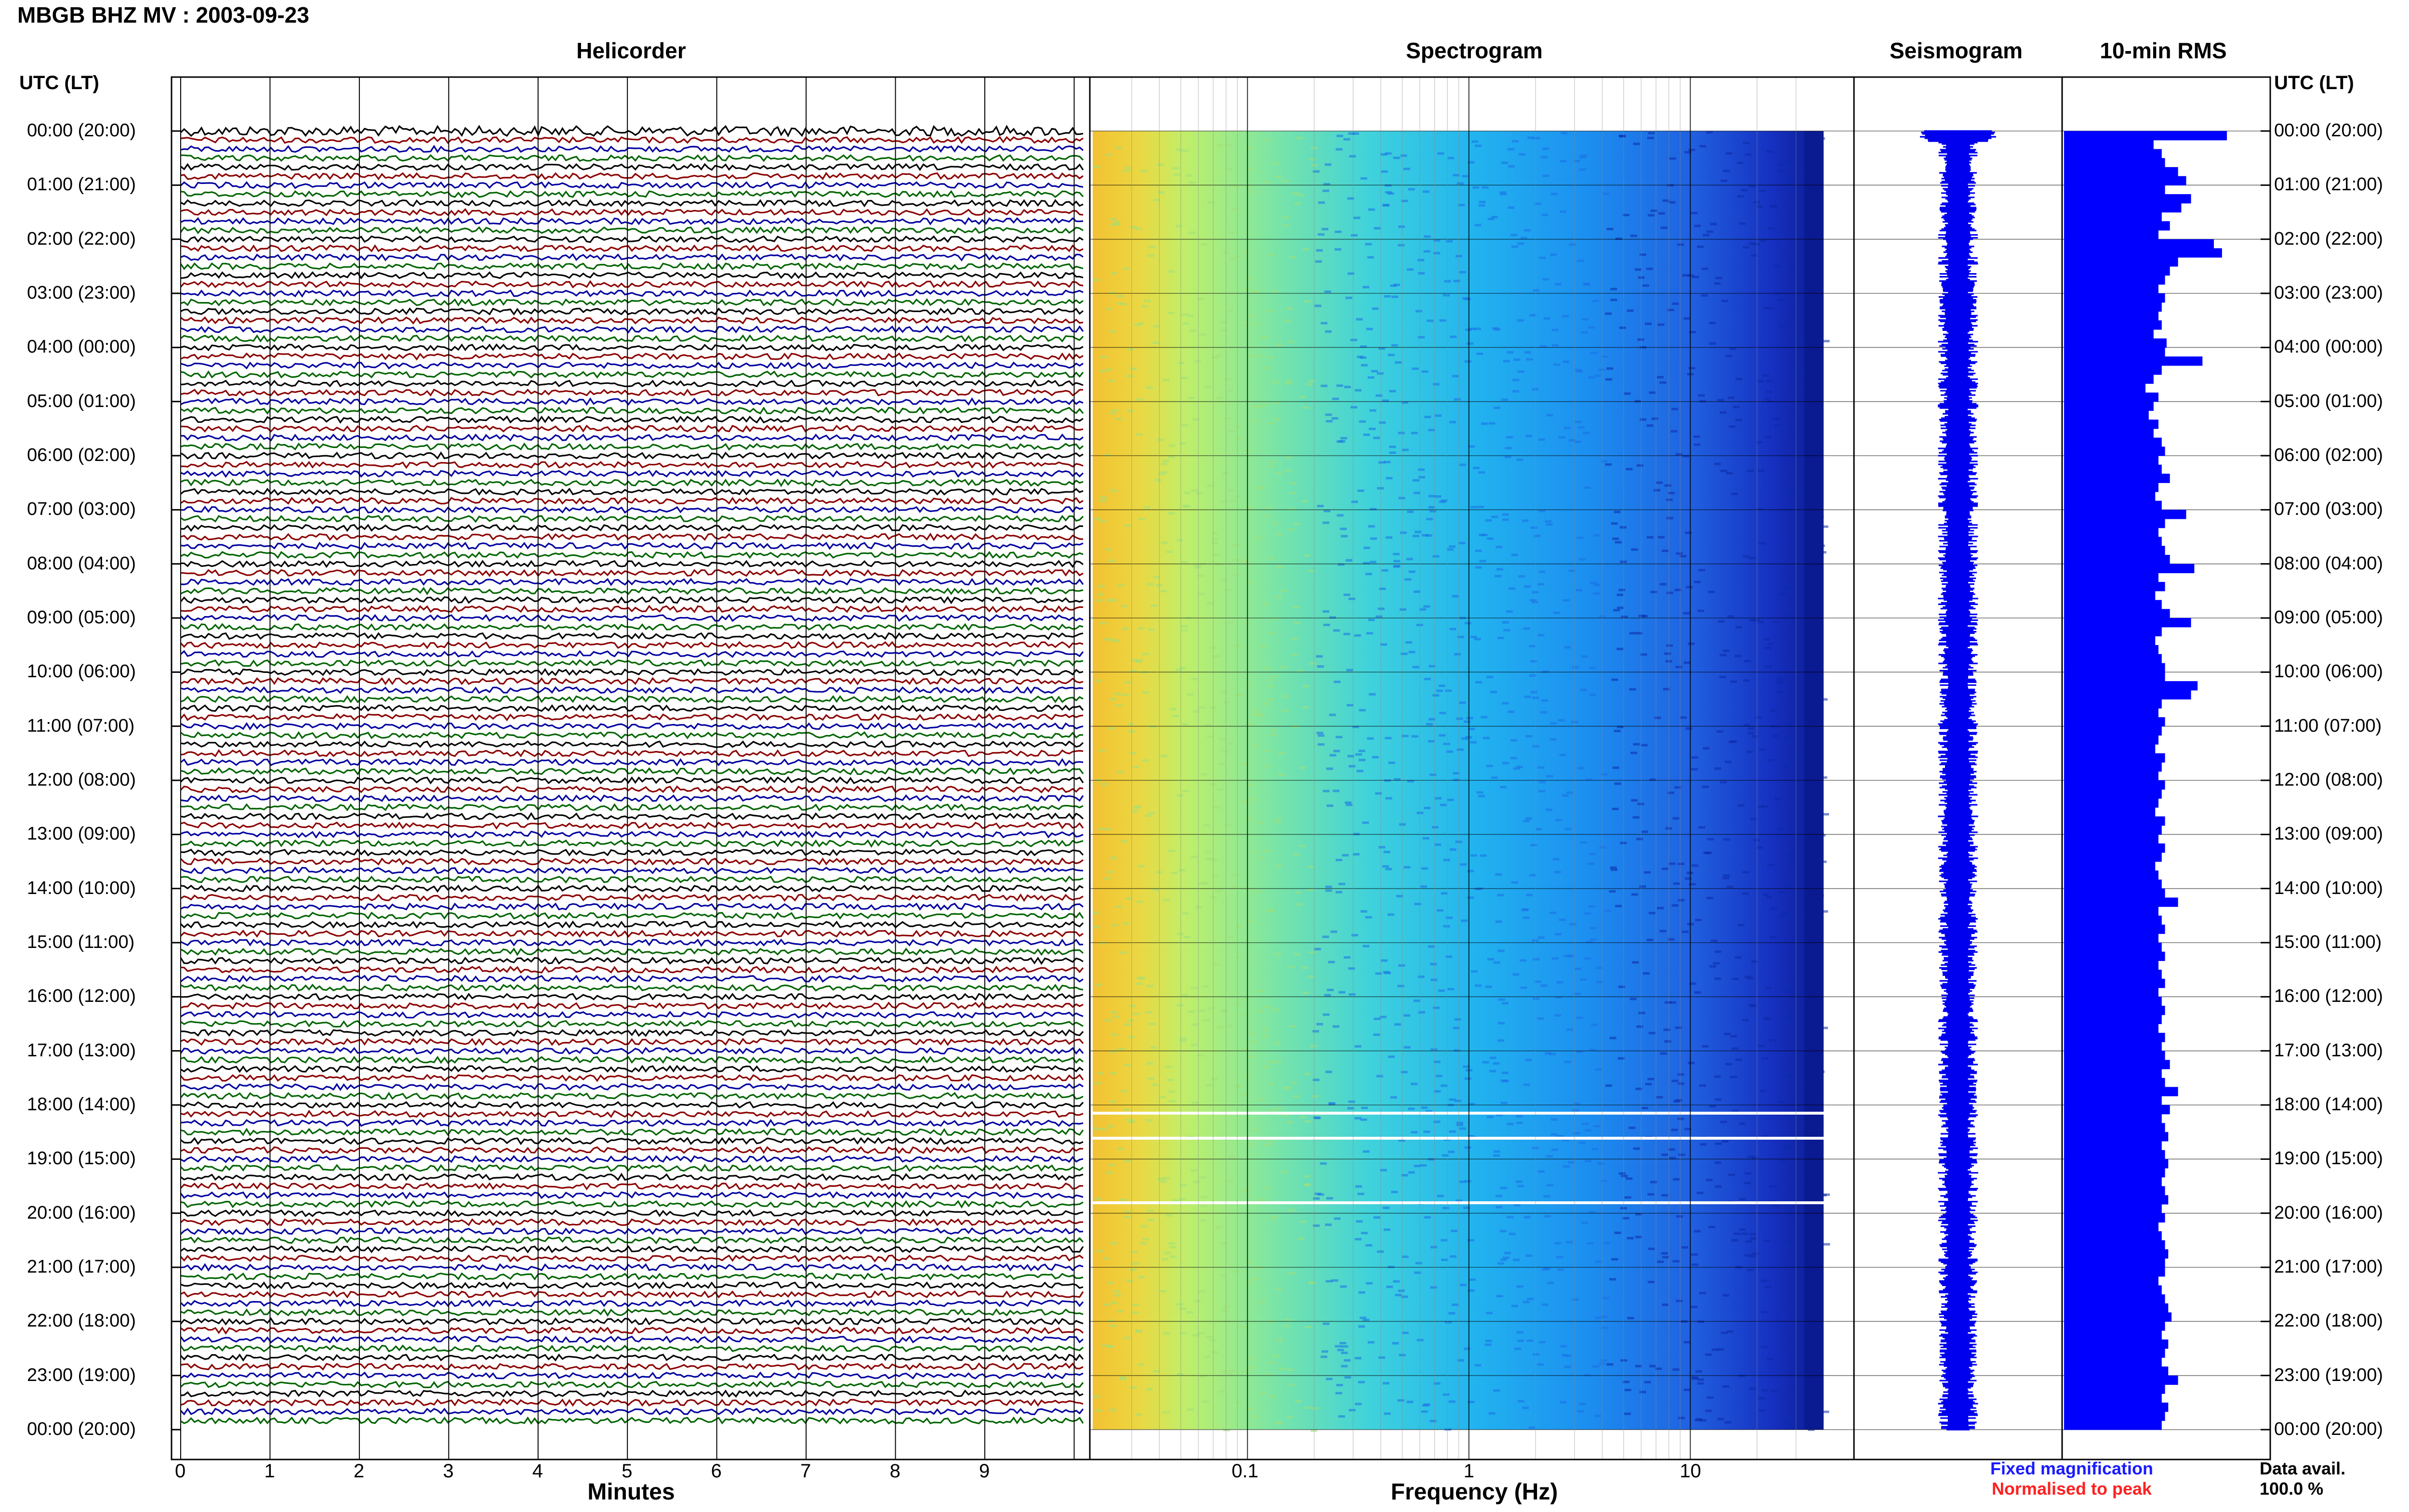  Describe the element at coordinates (81, 455) in the screenshot. I see `left-time-label: 06:00 (02:00)` at that location.